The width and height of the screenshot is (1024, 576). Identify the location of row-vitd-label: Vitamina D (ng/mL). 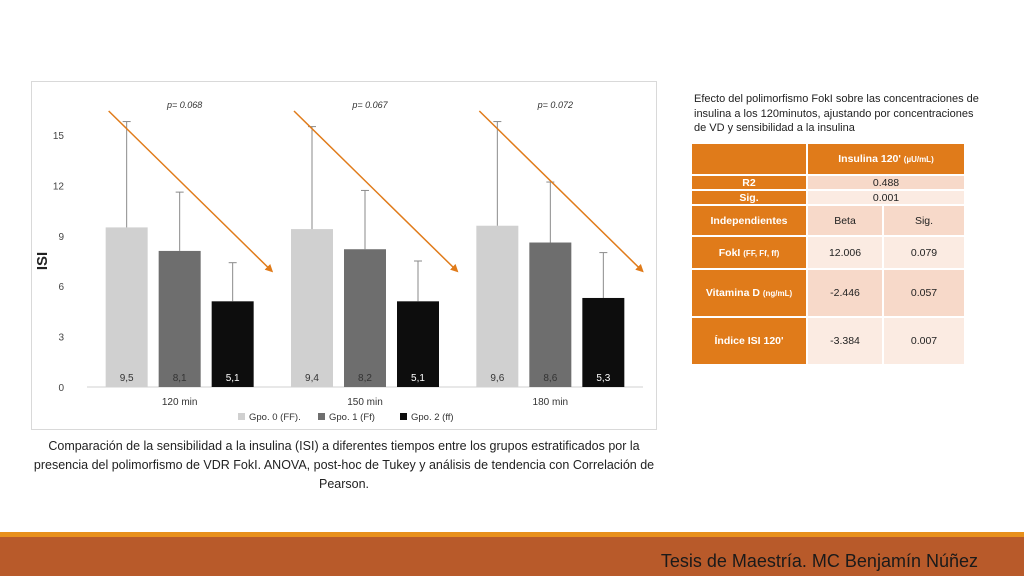
(750, 294).